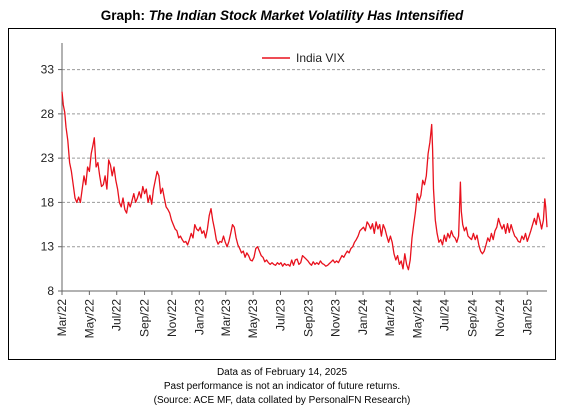 The width and height of the screenshot is (564, 412). What do you see at coordinates (280, 315) in the screenshot?
I see `x-tick-label: Jul/23` at bounding box center [280, 315].